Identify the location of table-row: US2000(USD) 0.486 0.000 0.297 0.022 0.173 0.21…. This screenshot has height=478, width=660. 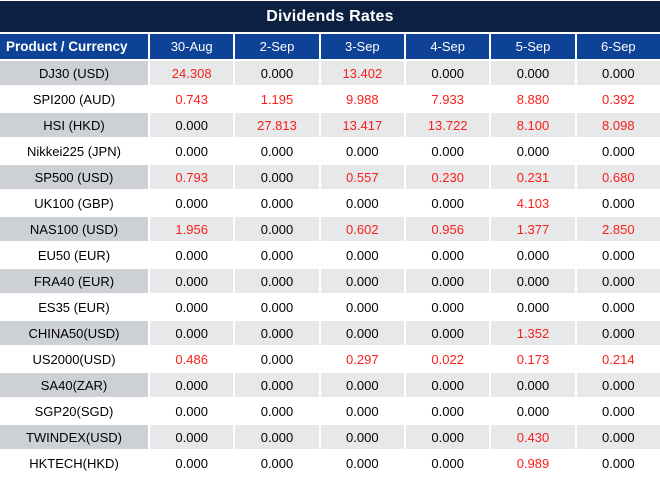
(330, 359).